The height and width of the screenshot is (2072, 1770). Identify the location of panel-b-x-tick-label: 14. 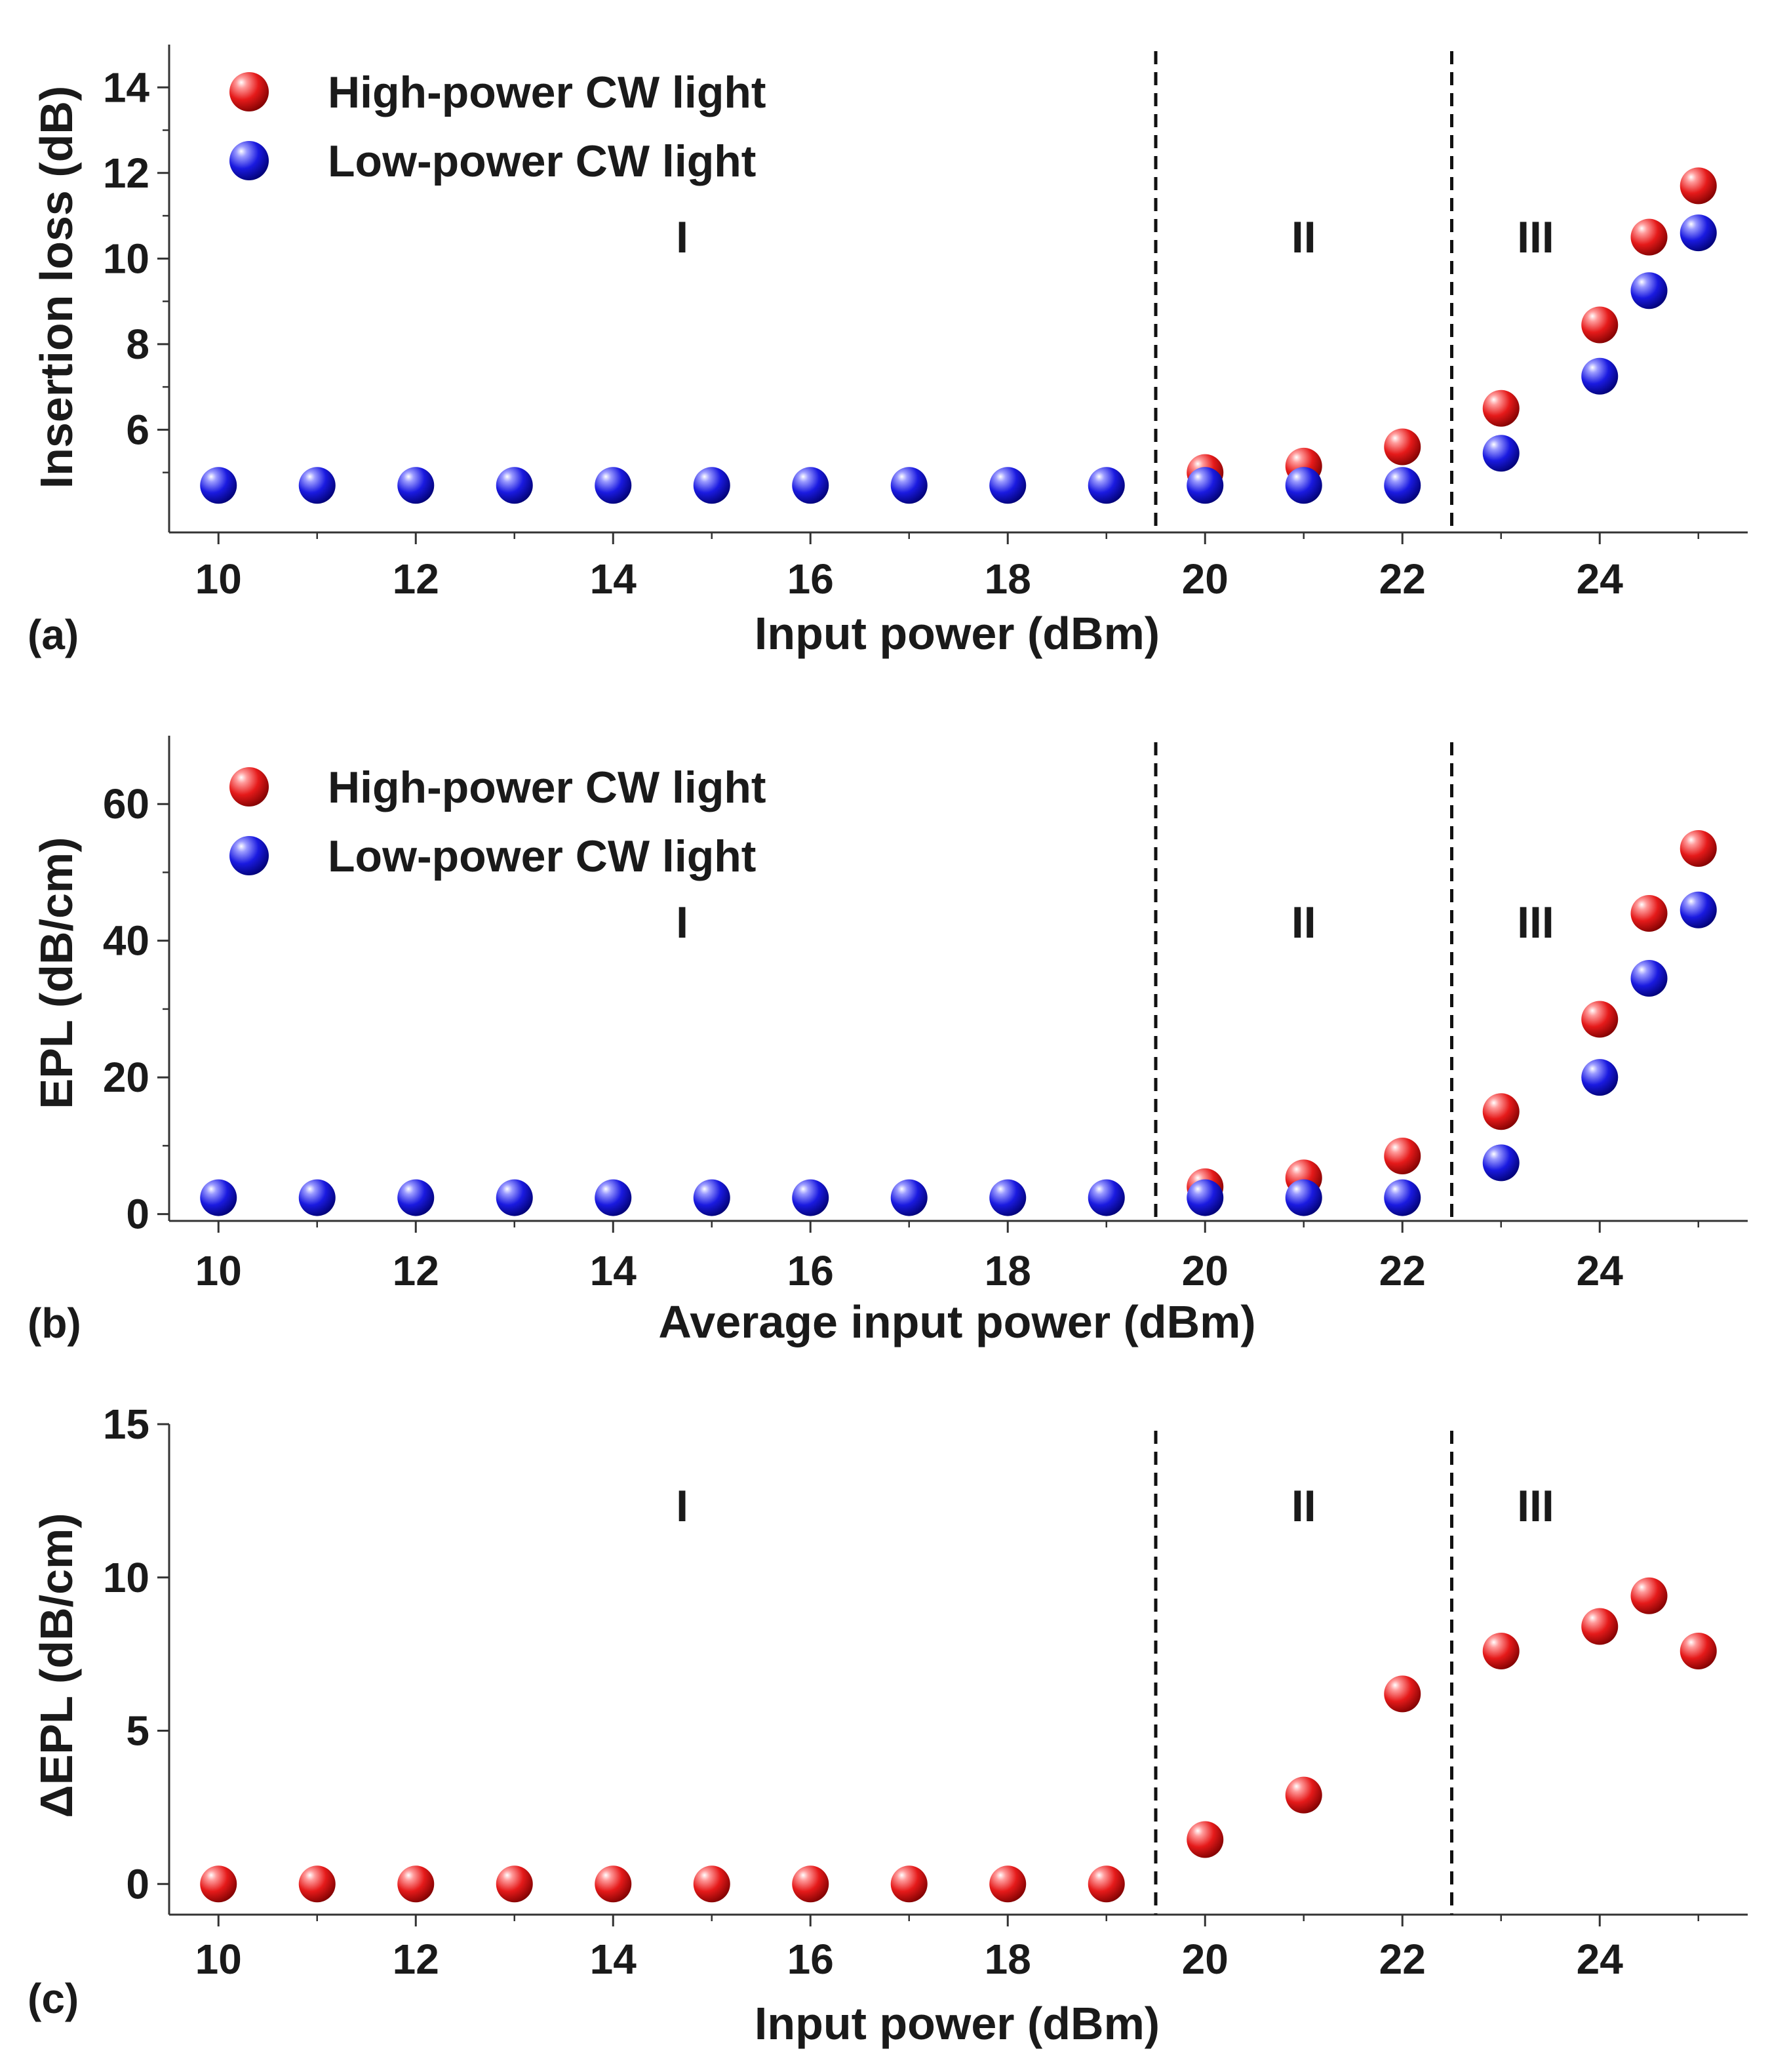
(613, 1271).